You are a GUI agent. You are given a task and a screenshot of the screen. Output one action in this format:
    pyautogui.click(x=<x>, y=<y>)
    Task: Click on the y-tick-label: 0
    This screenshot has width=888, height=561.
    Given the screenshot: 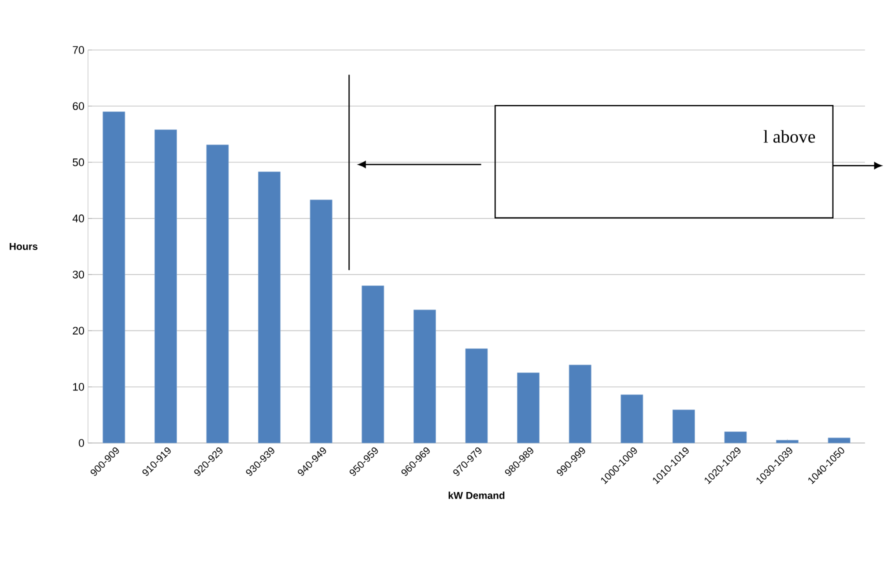 What is the action you would take?
    pyautogui.click(x=81, y=443)
    